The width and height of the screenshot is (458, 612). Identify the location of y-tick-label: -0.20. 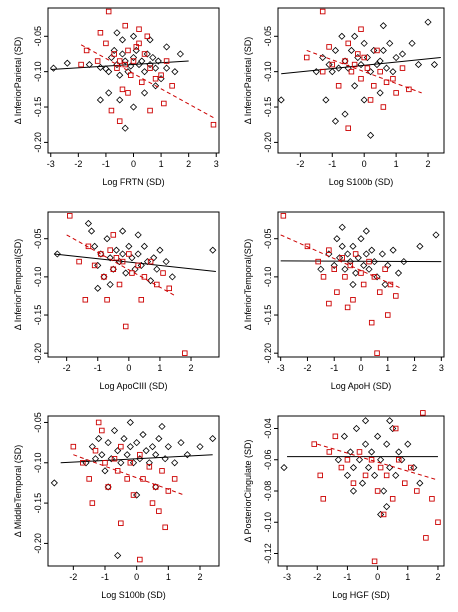
(38, 543).